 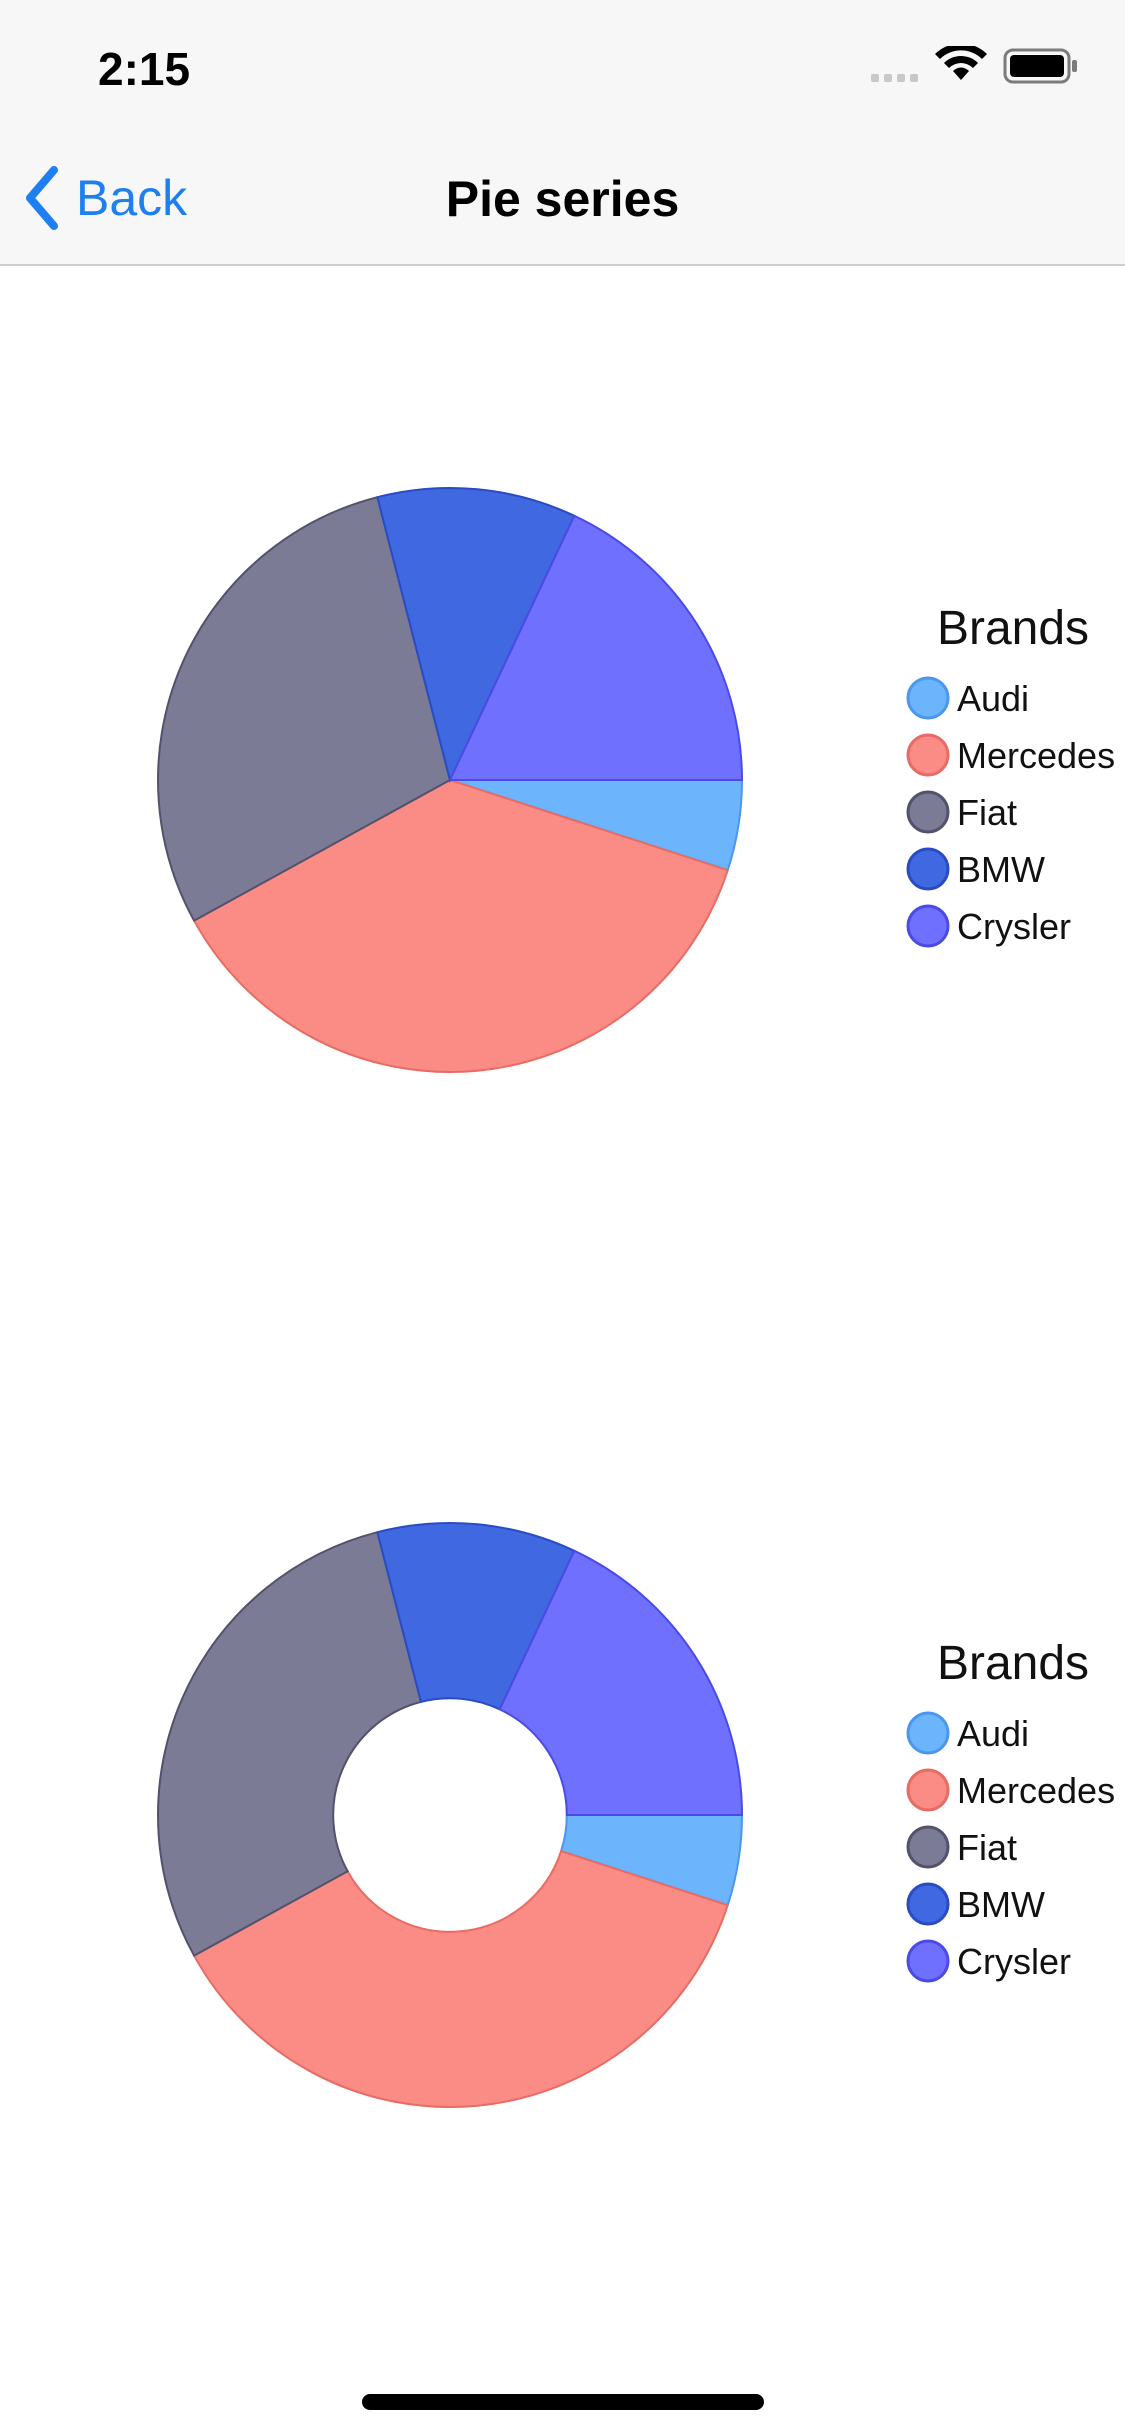 I want to click on back-label: Back, so click(x=132, y=198).